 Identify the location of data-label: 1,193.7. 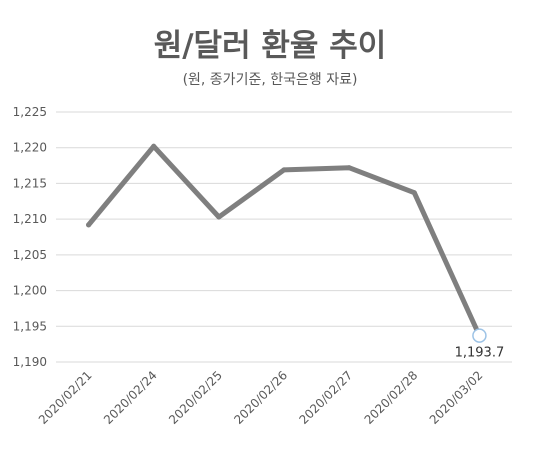
(480, 353).